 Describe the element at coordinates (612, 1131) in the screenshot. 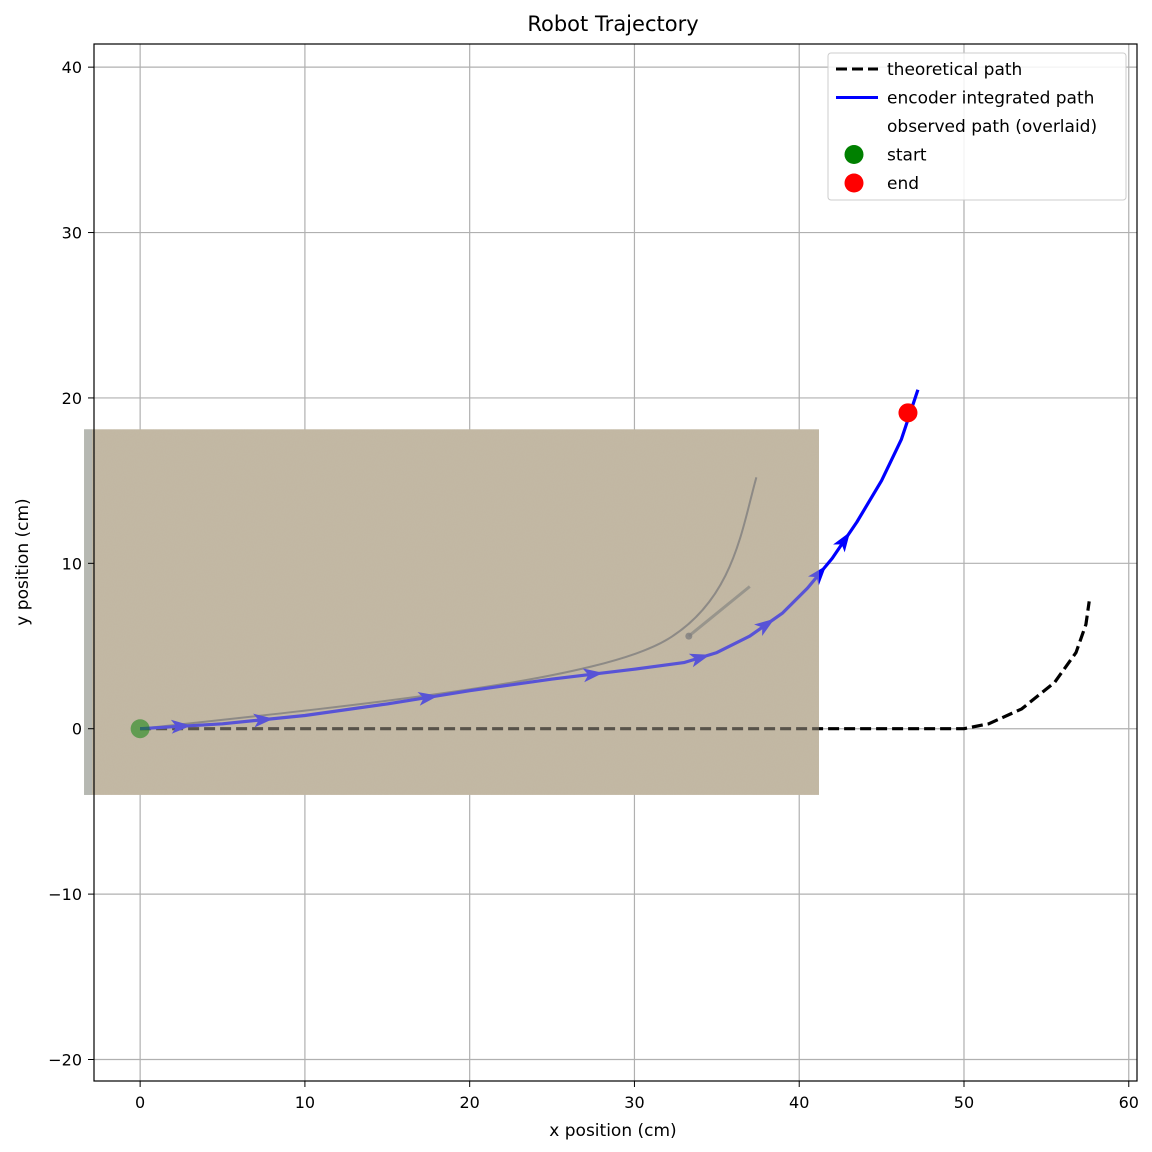

I see `x-axis-label: x position (cm)` at that location.